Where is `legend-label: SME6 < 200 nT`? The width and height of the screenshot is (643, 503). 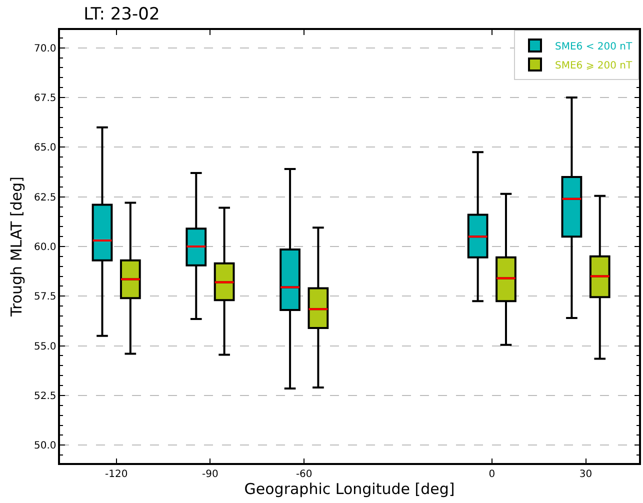
legend-label: SME6 < 200 nT is located at coordinates (594, 46).